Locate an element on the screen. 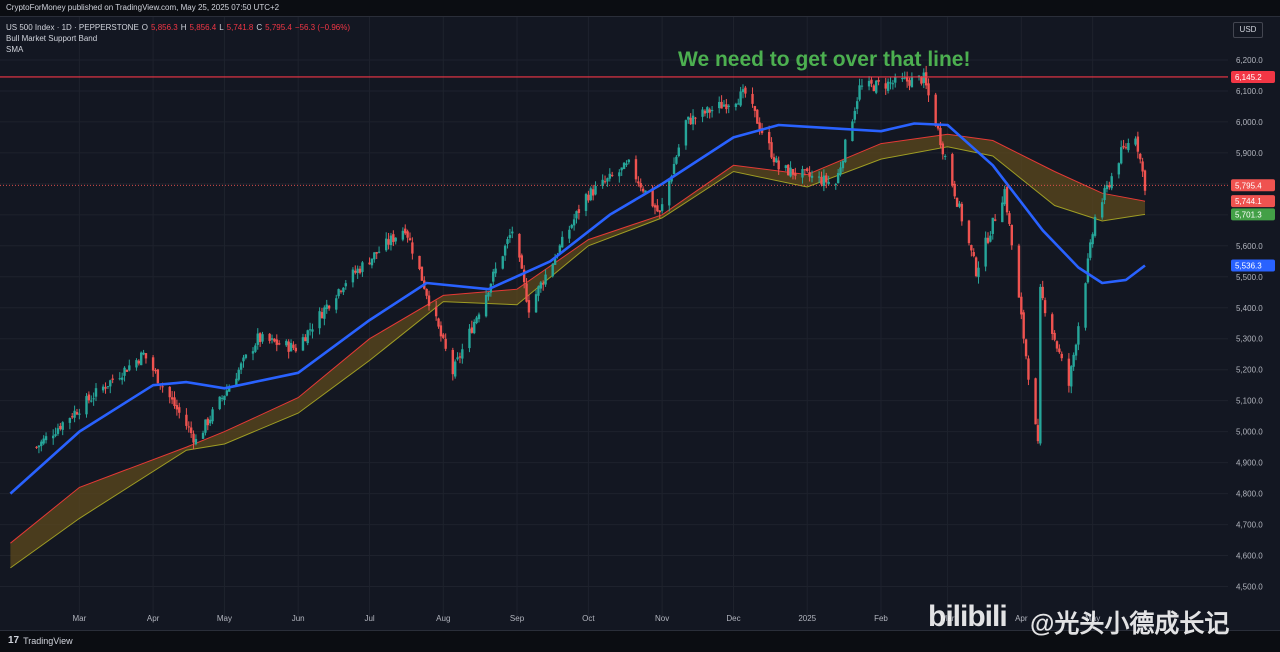  symbol-name: US 500 Index · 1D · PEPPERSTONE is located at coordinates (72, 27).